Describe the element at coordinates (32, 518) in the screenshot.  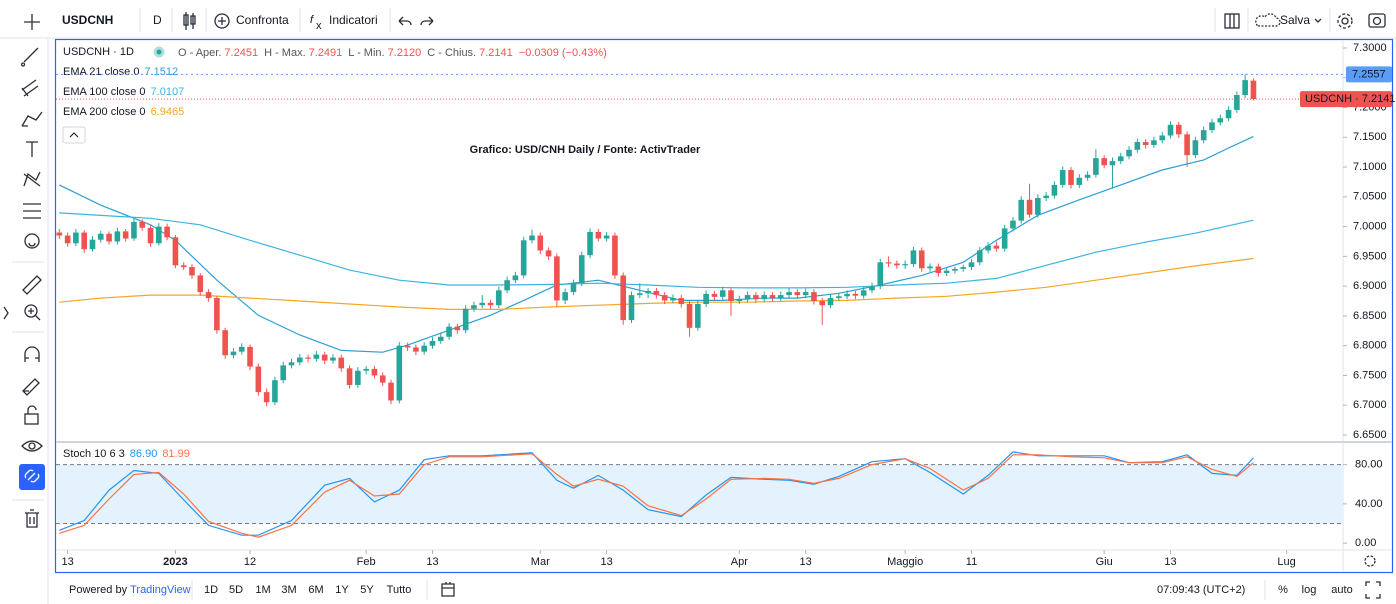
I see `delete-icon` at that location.